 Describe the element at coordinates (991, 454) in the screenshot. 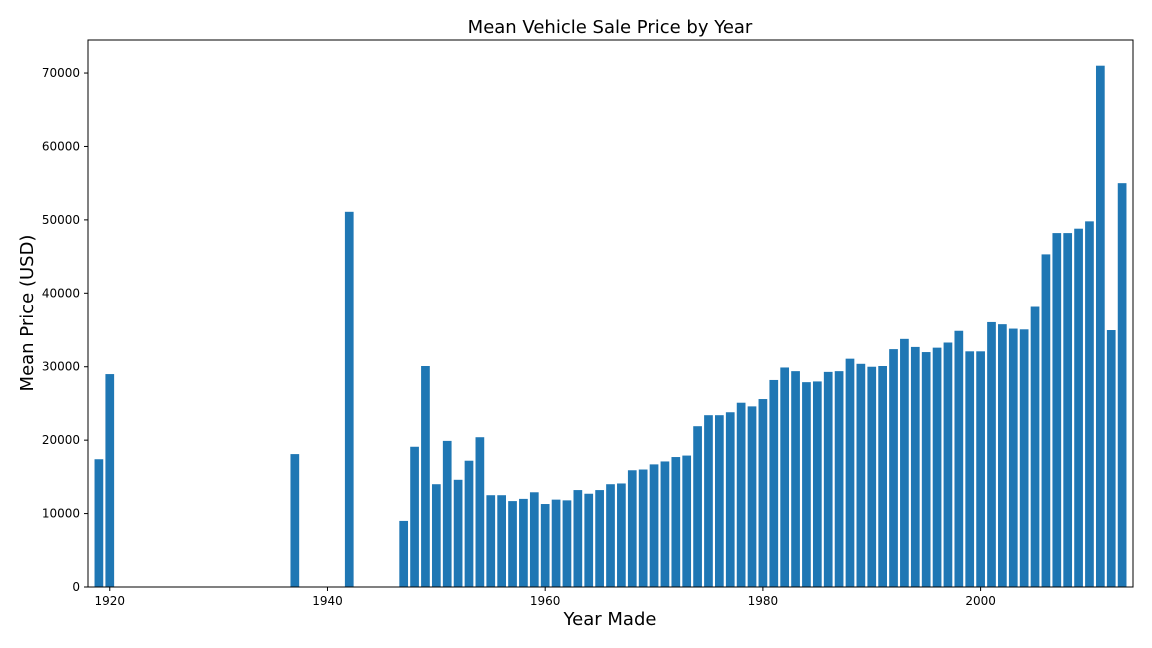

I see `bar-2001` at that location.